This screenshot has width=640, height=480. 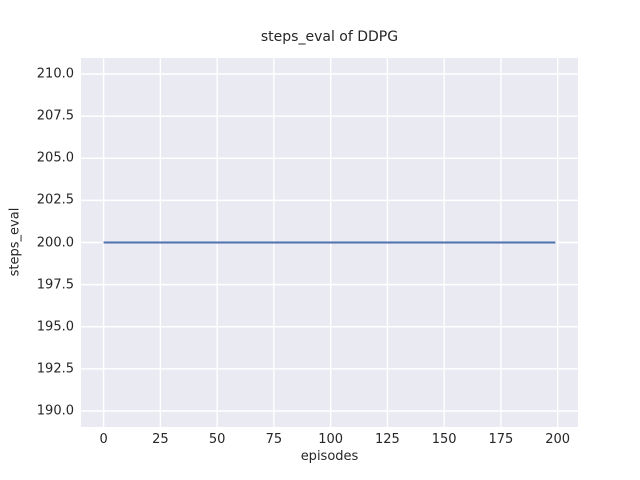 I want to click on x-tick-label: 125, so click(x=387, y=439).